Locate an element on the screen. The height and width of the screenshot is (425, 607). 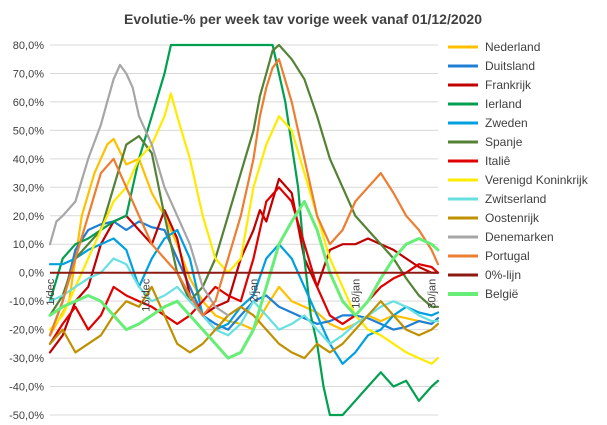
legend-entry: 0%-lijn is located at coordinates (503, 275).